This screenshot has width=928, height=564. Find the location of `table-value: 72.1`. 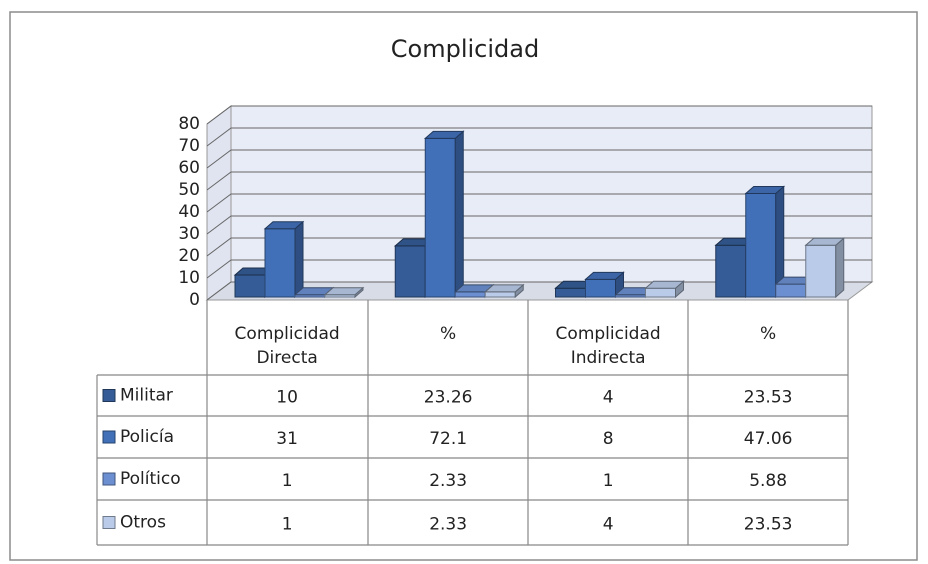

table-value: 72.1 is located at coordinates (448, 439).